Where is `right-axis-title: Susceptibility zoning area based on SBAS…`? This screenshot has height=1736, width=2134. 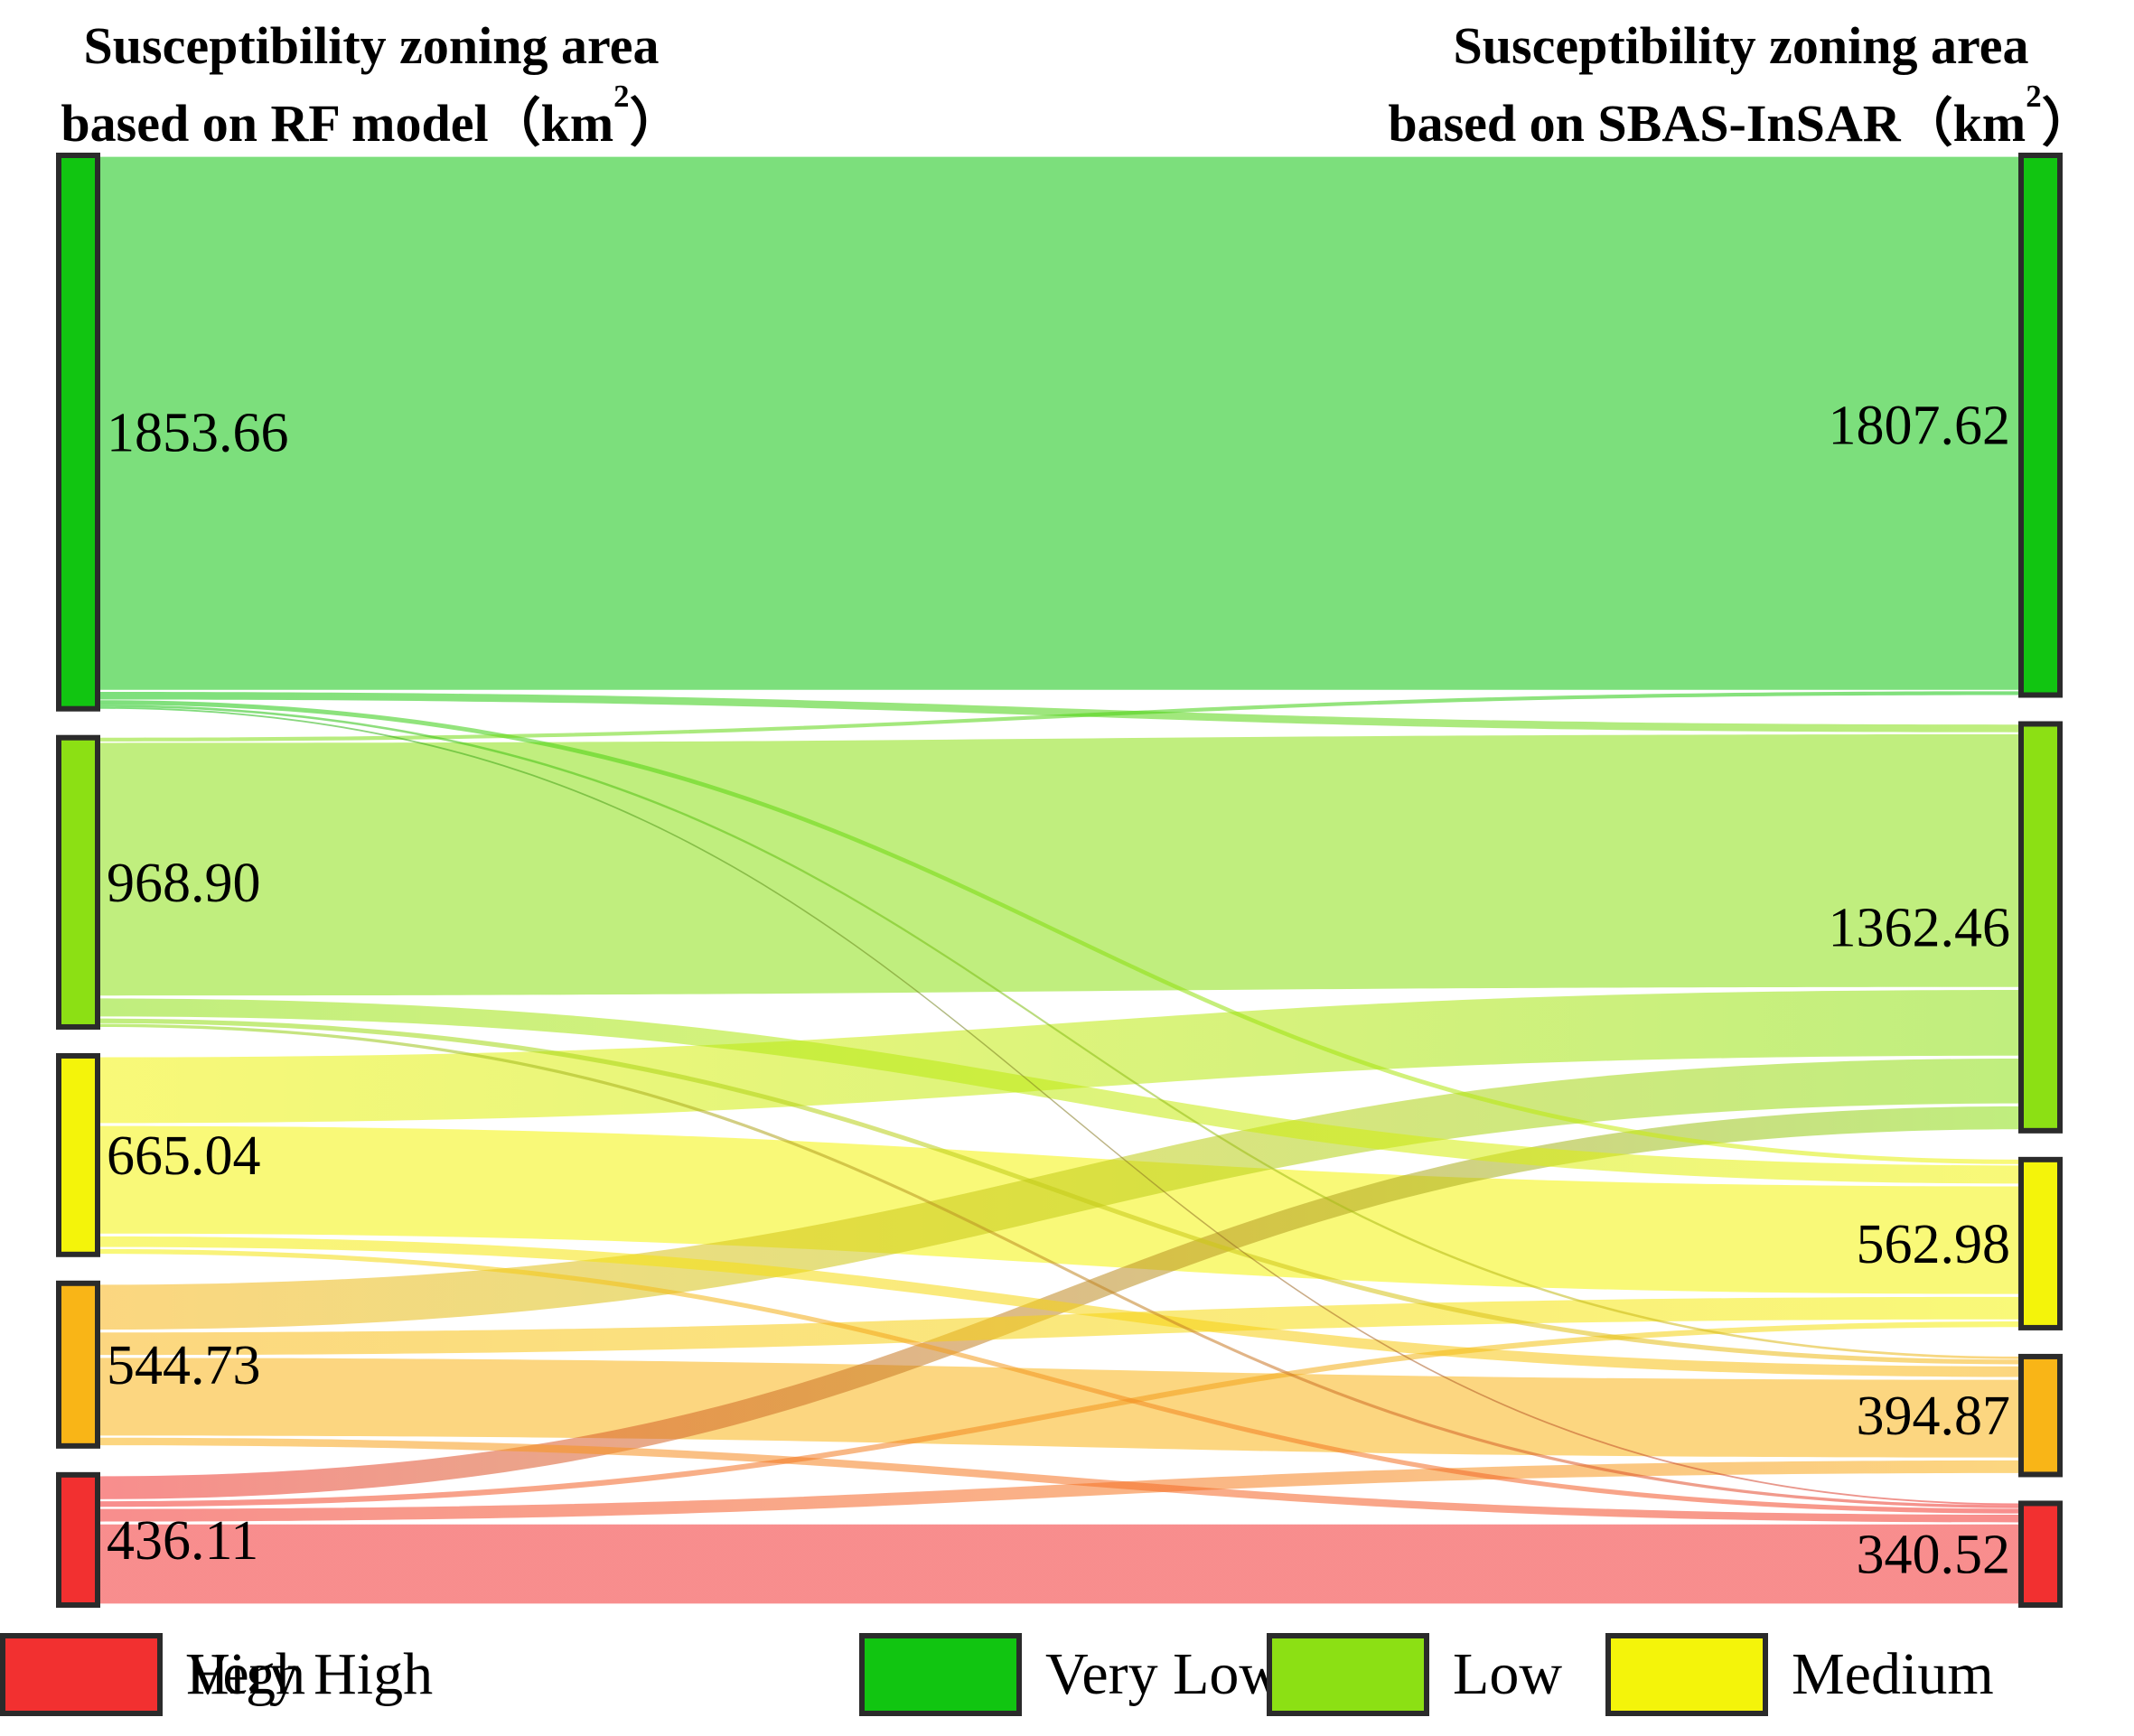
right-axis-title: Susceptibility zoning area based on SBAS… is located at coordinates (1741, 85).